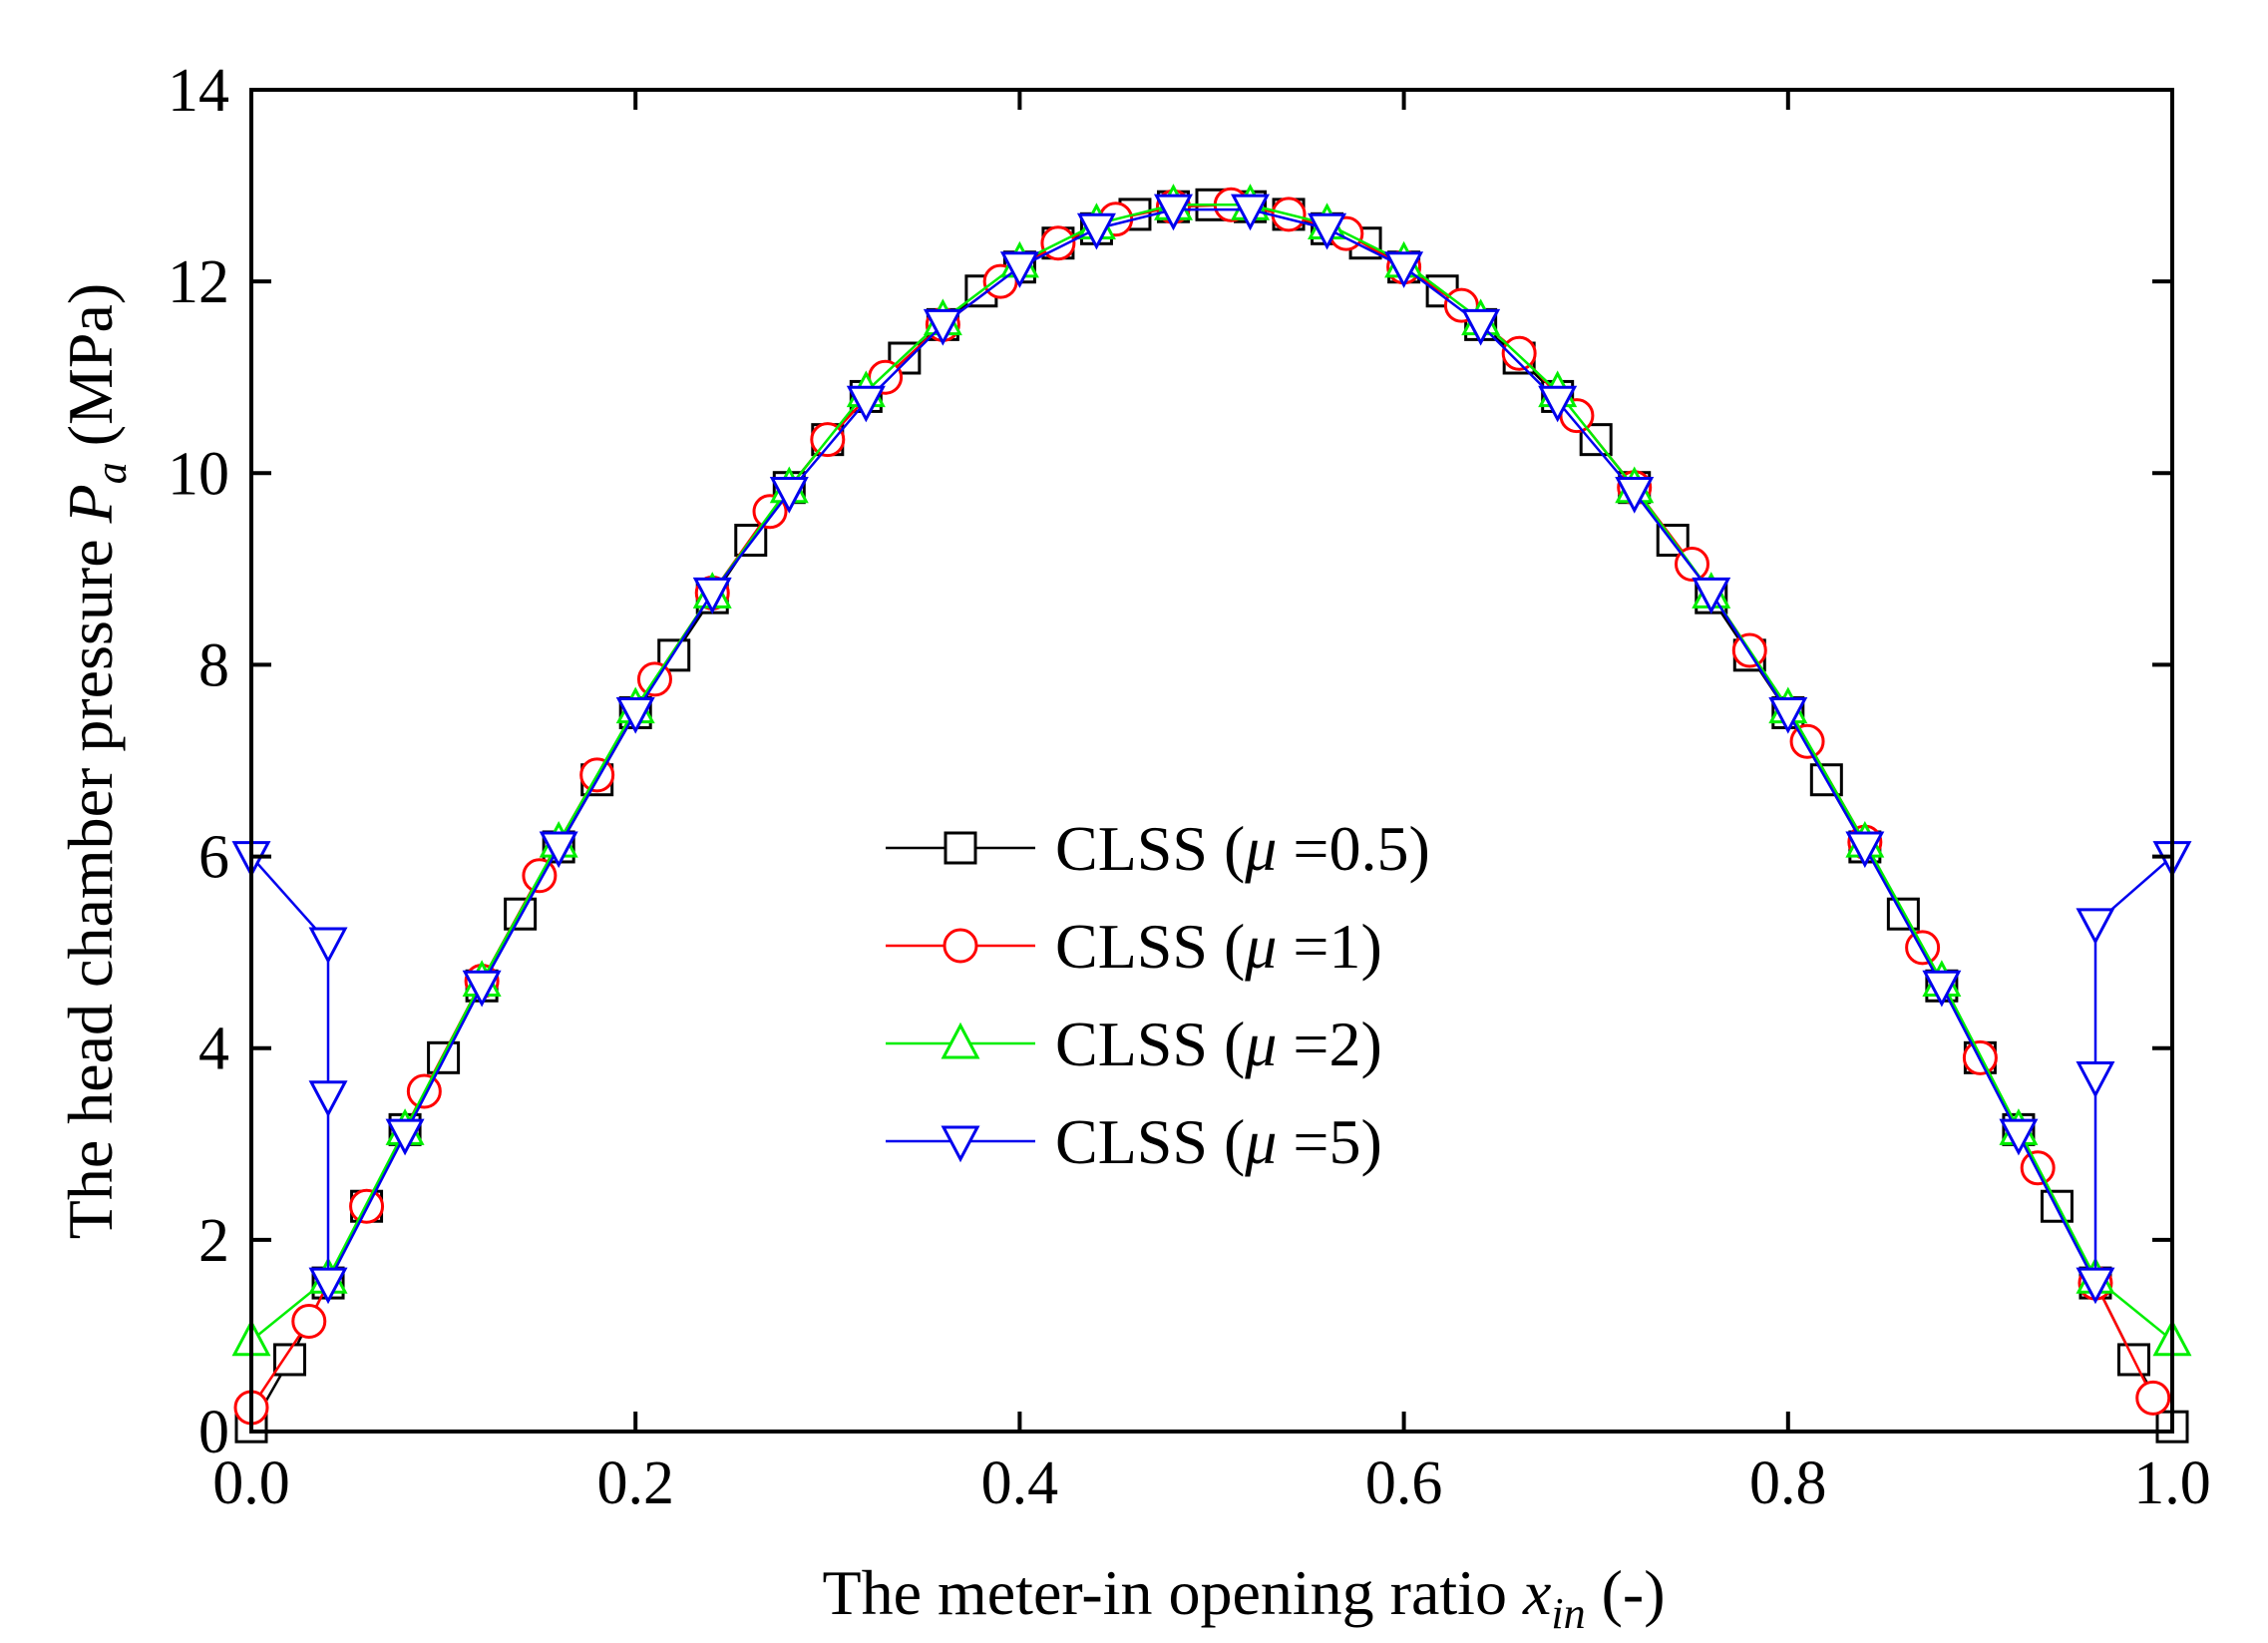  Describe the element at coordinates (1218, 946) in the screenshot. I see `legend-label: CLSS (μ =1)` at that location.